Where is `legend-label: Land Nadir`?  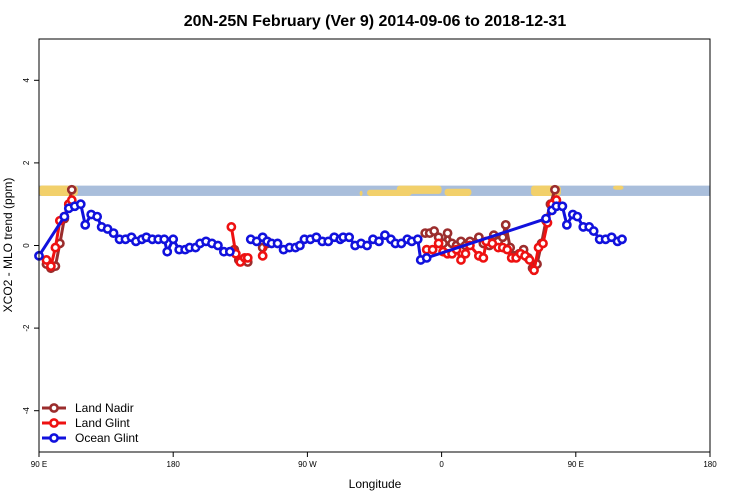 legend-label: Land Nadir is located at coordinates (104, 408).